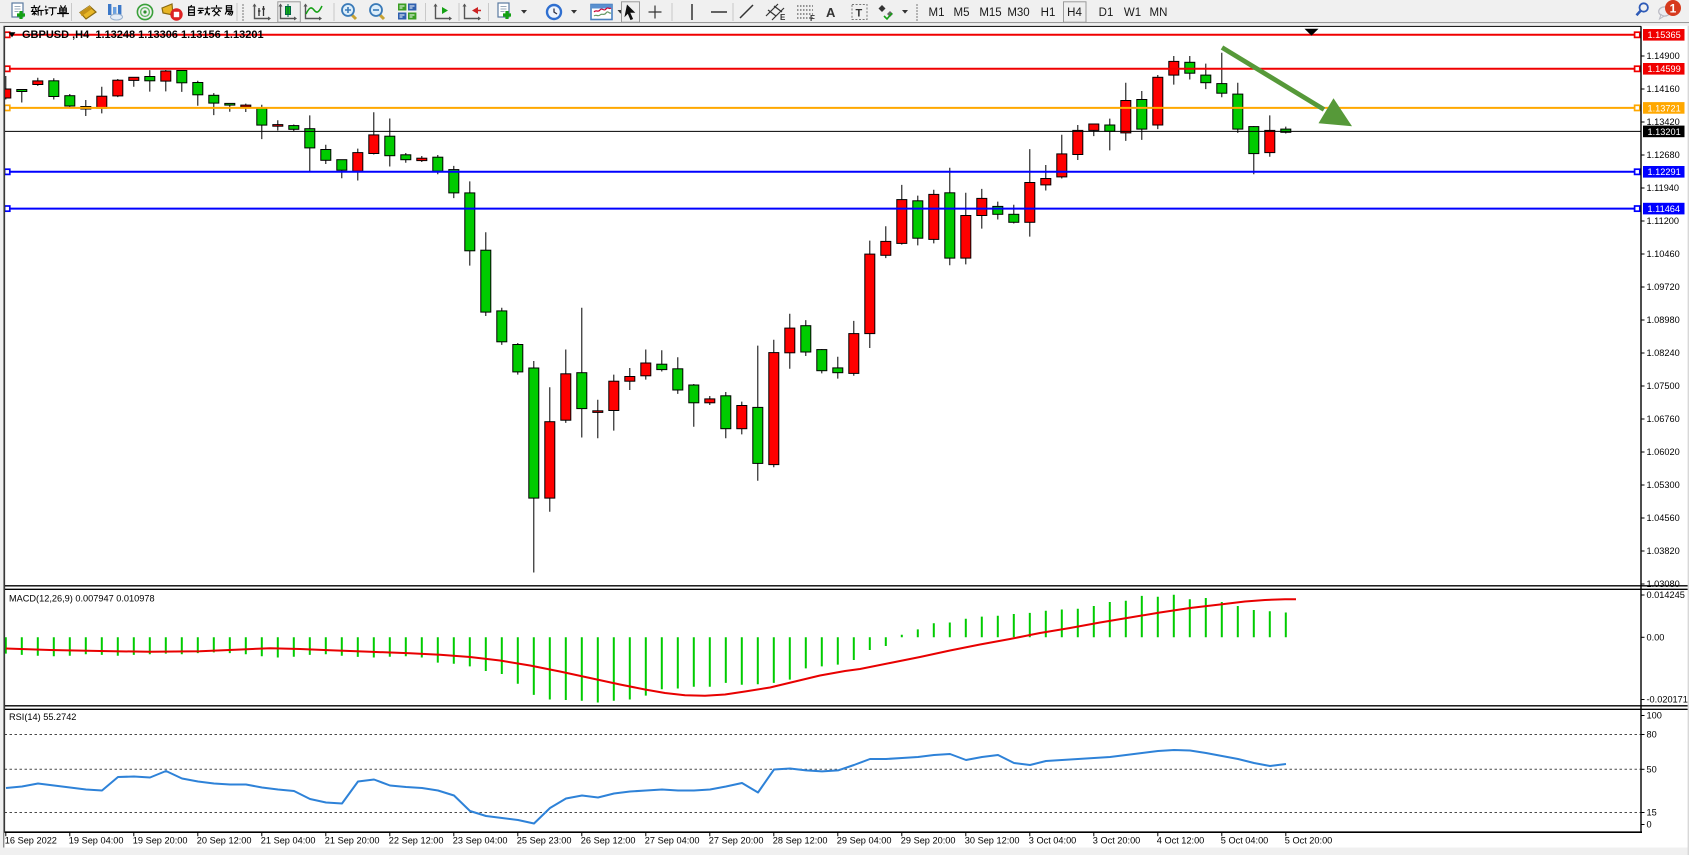 This screenshot has width=1689, height=855. What do you see at coordinates (859, 14) in the screenshot?
I see `svg-text: T` at bounding box center [859, 14].